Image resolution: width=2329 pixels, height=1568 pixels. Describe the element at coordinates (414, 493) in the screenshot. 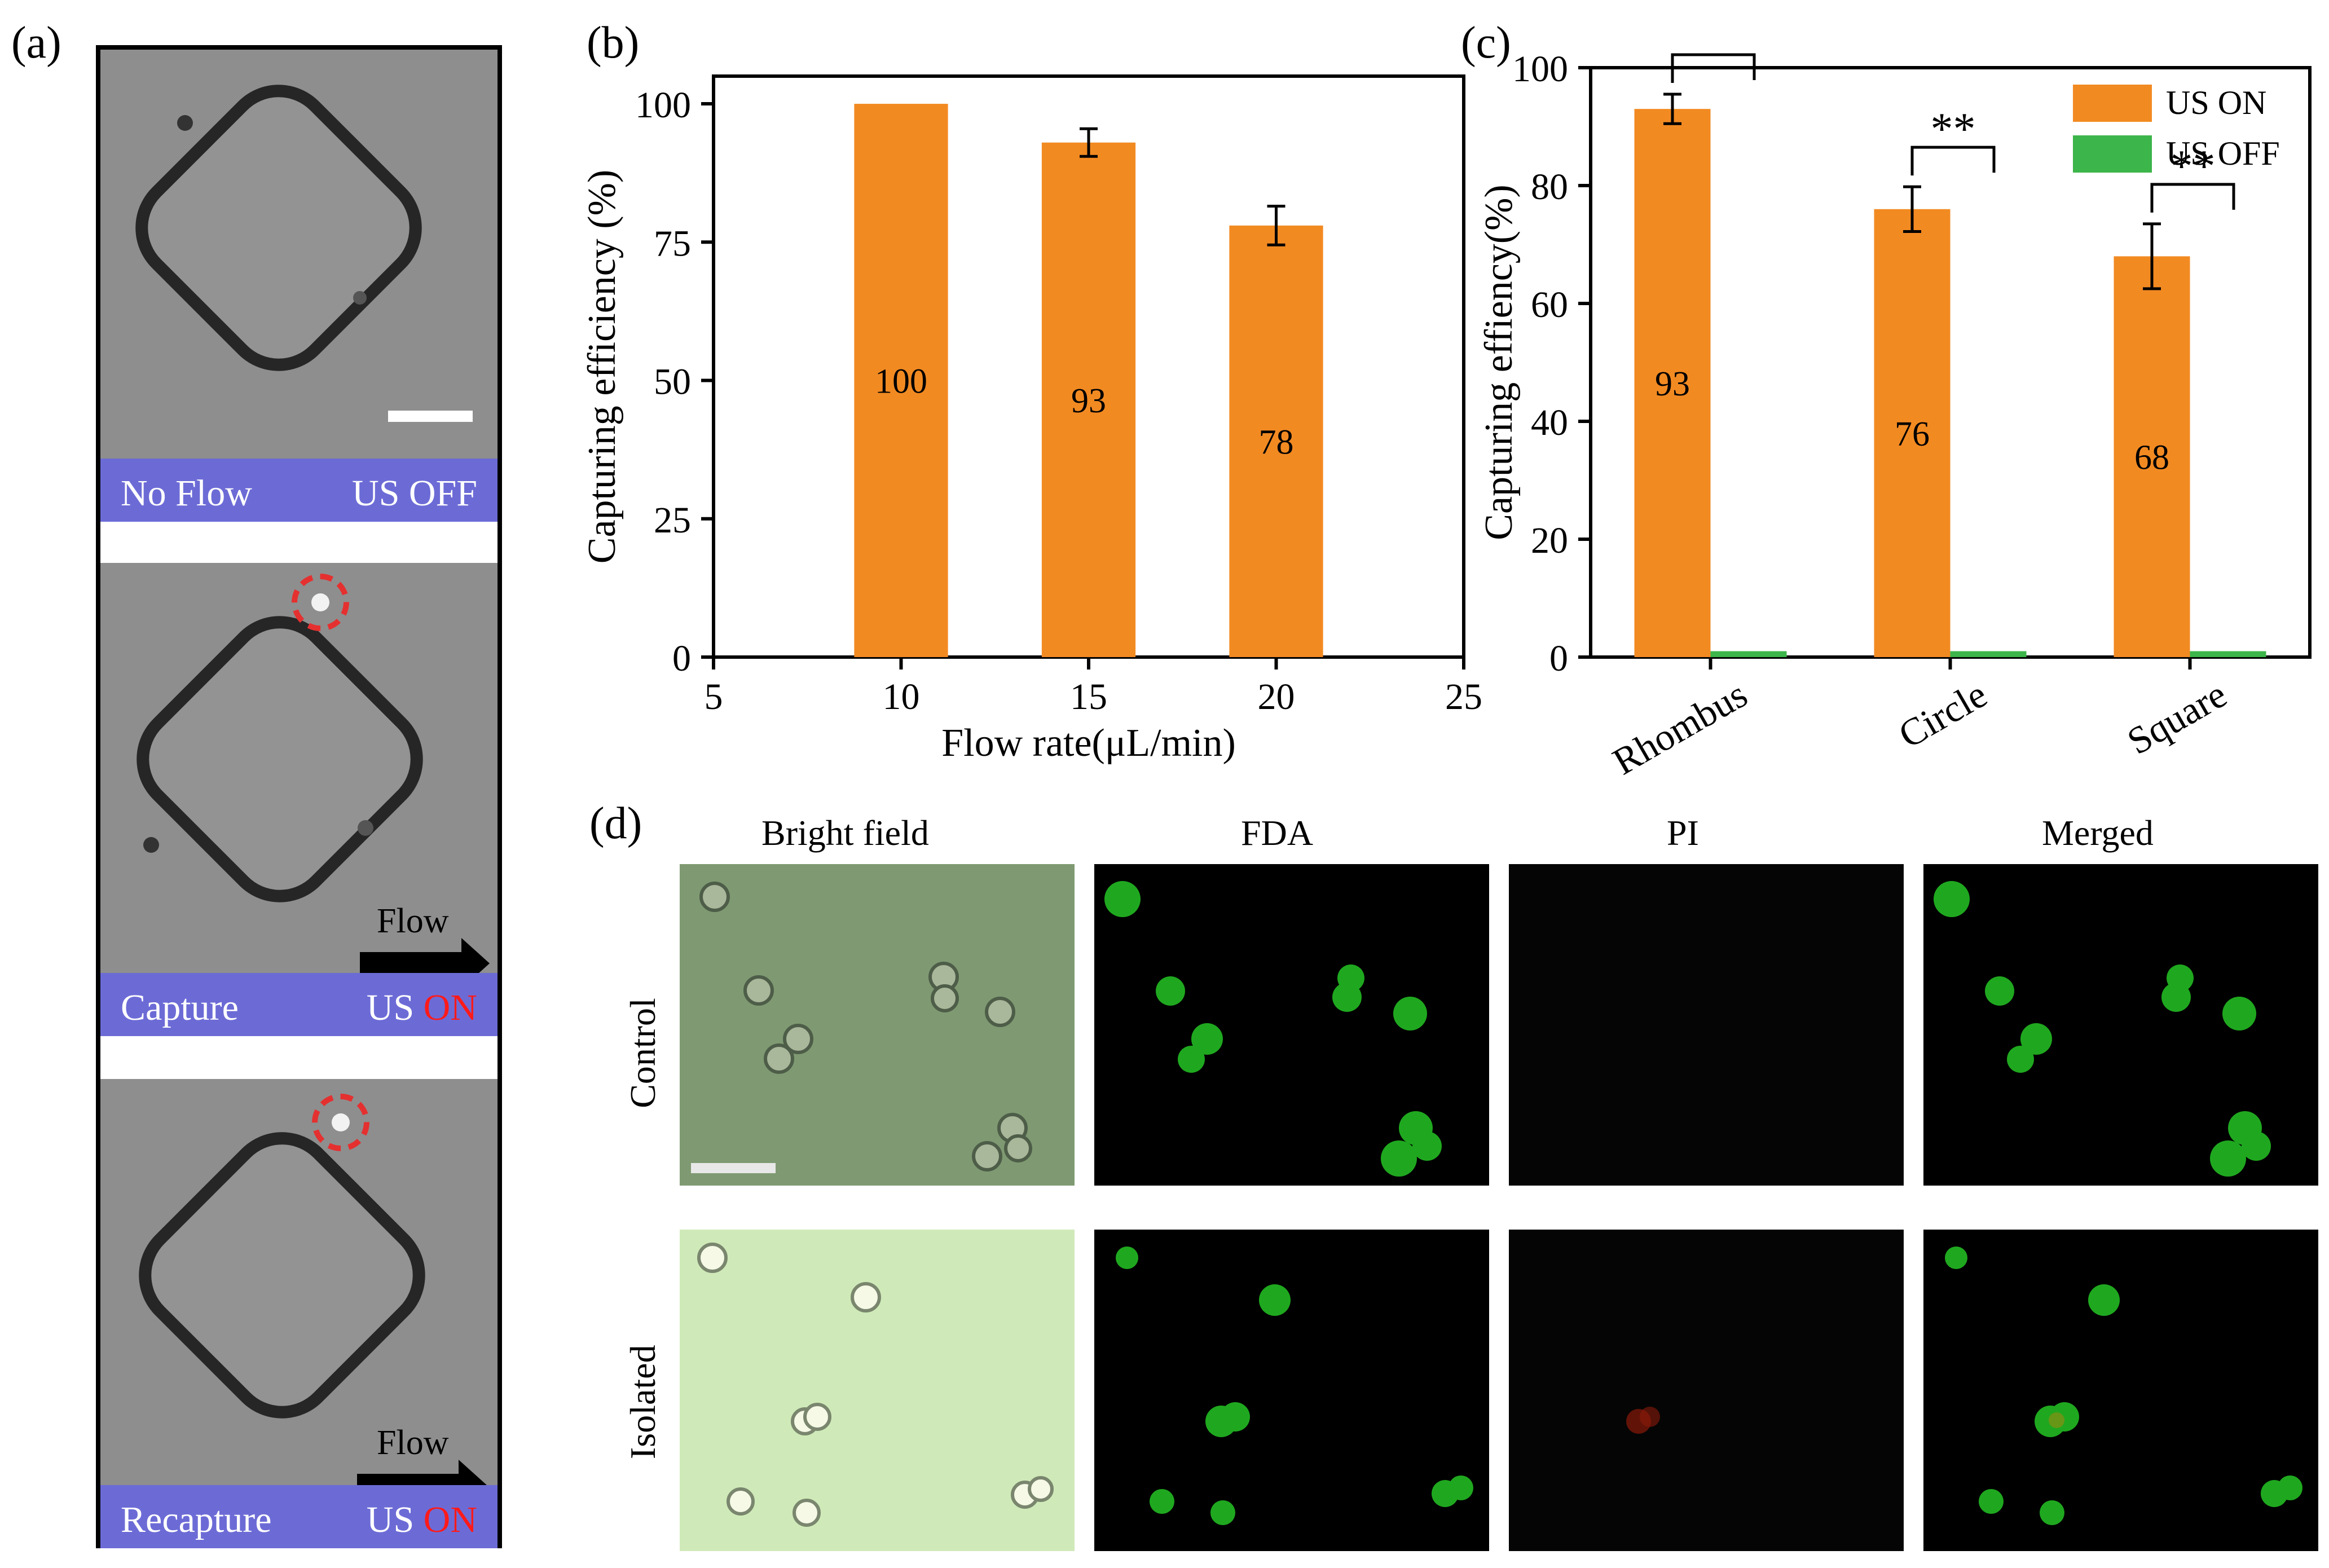

I see `us-status: US OFF` at that location.